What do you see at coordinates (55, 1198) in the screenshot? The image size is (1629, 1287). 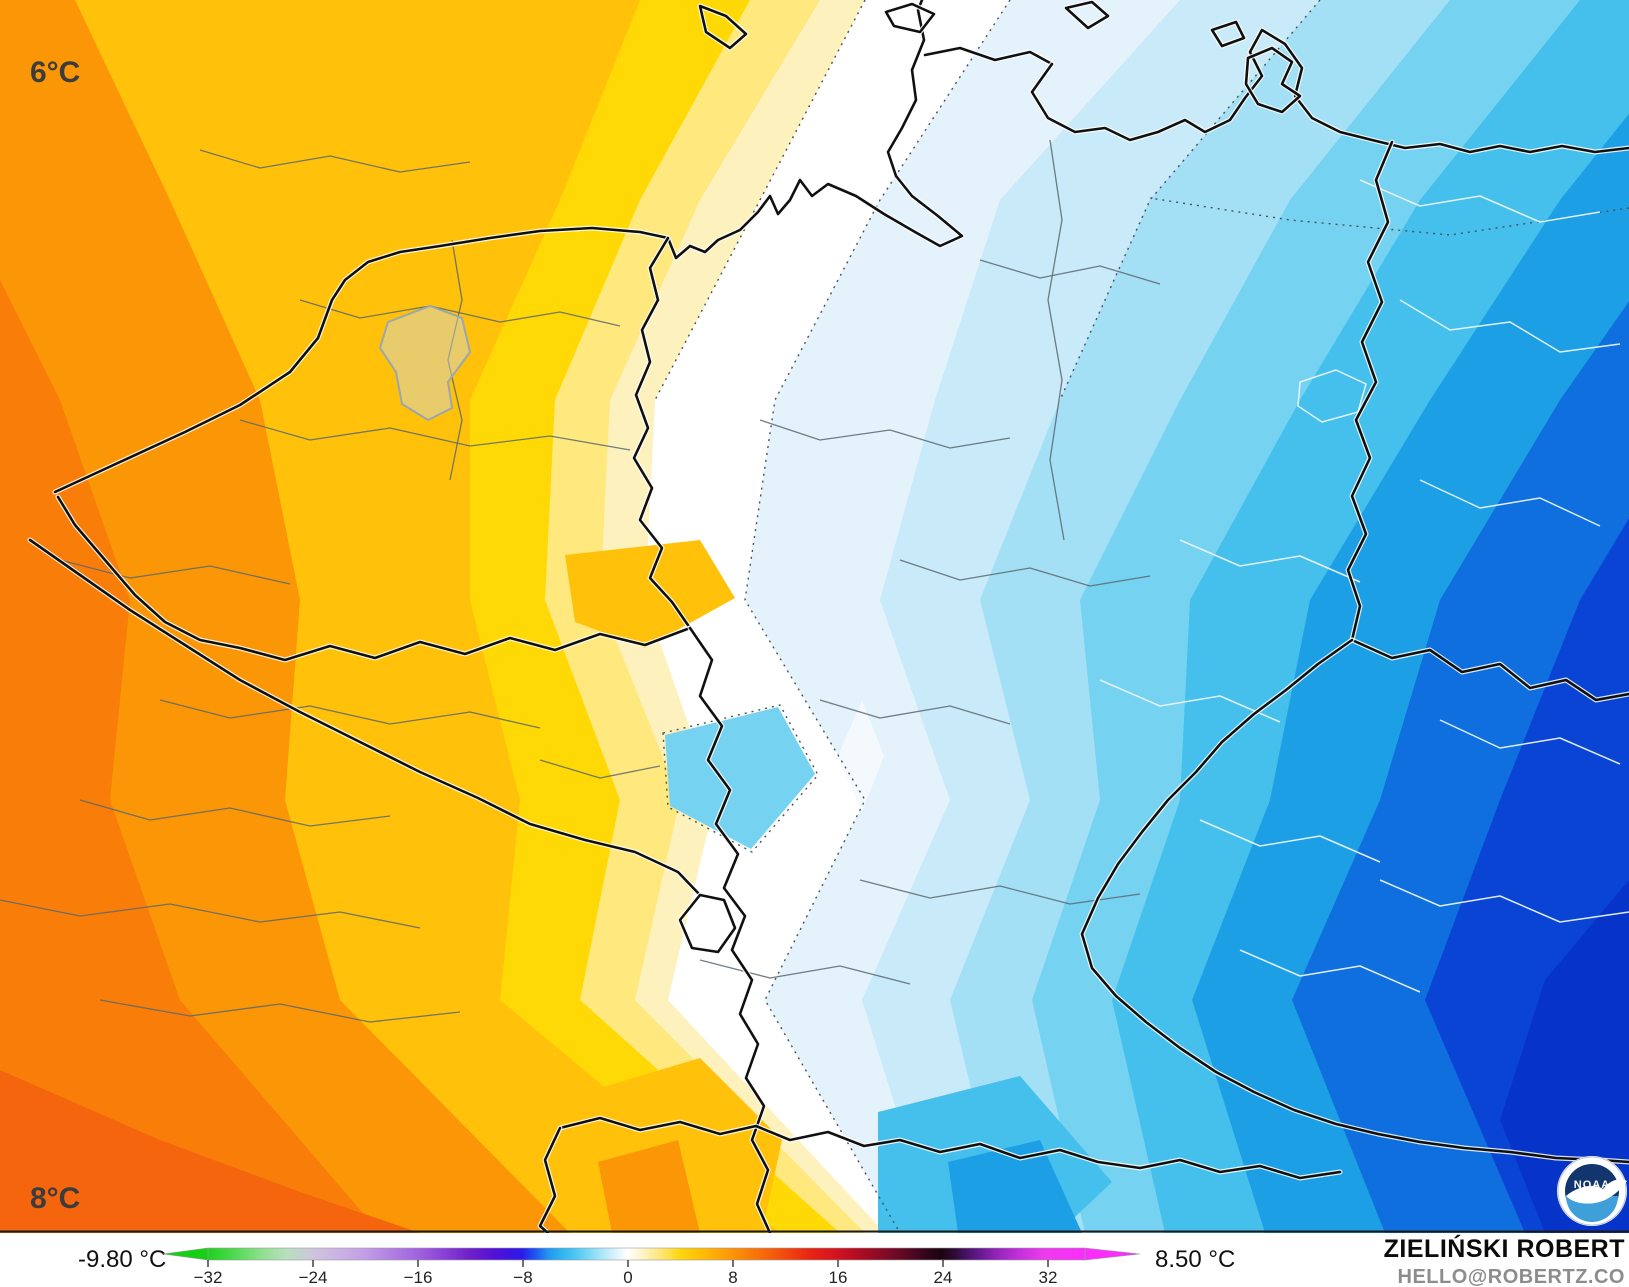 I see `map-corner-label-bottom-left: 8°C` at bounding box center [55, 1198].